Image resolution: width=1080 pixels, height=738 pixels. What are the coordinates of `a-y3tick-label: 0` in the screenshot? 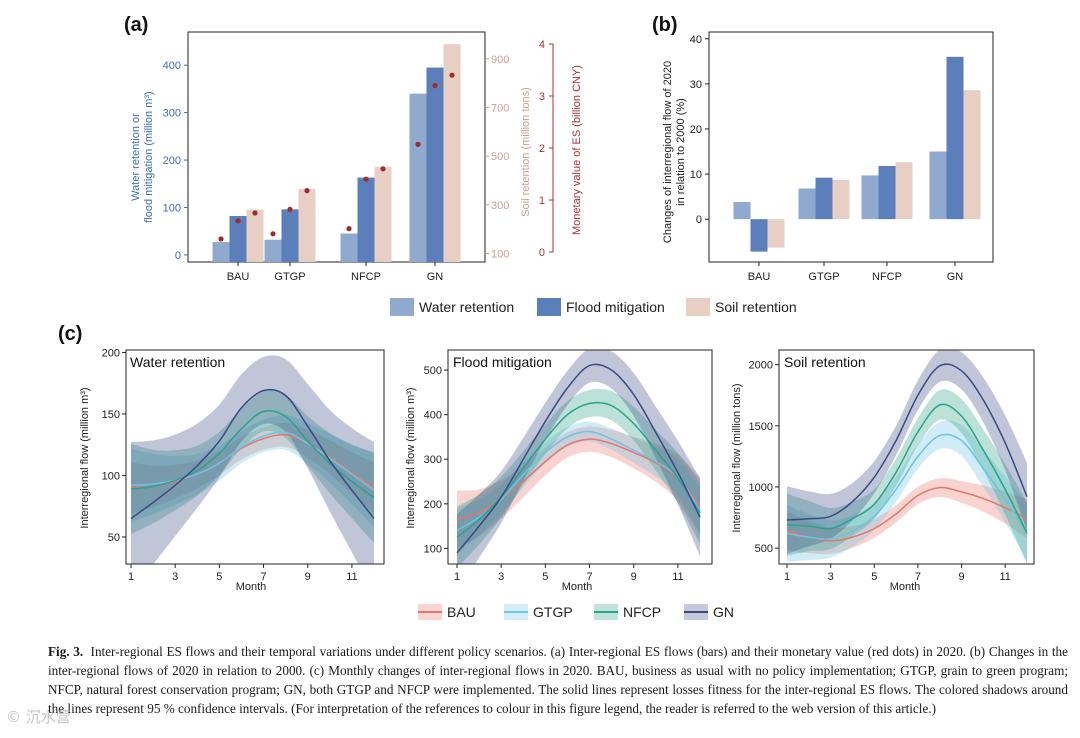 It's located at (542, 253).